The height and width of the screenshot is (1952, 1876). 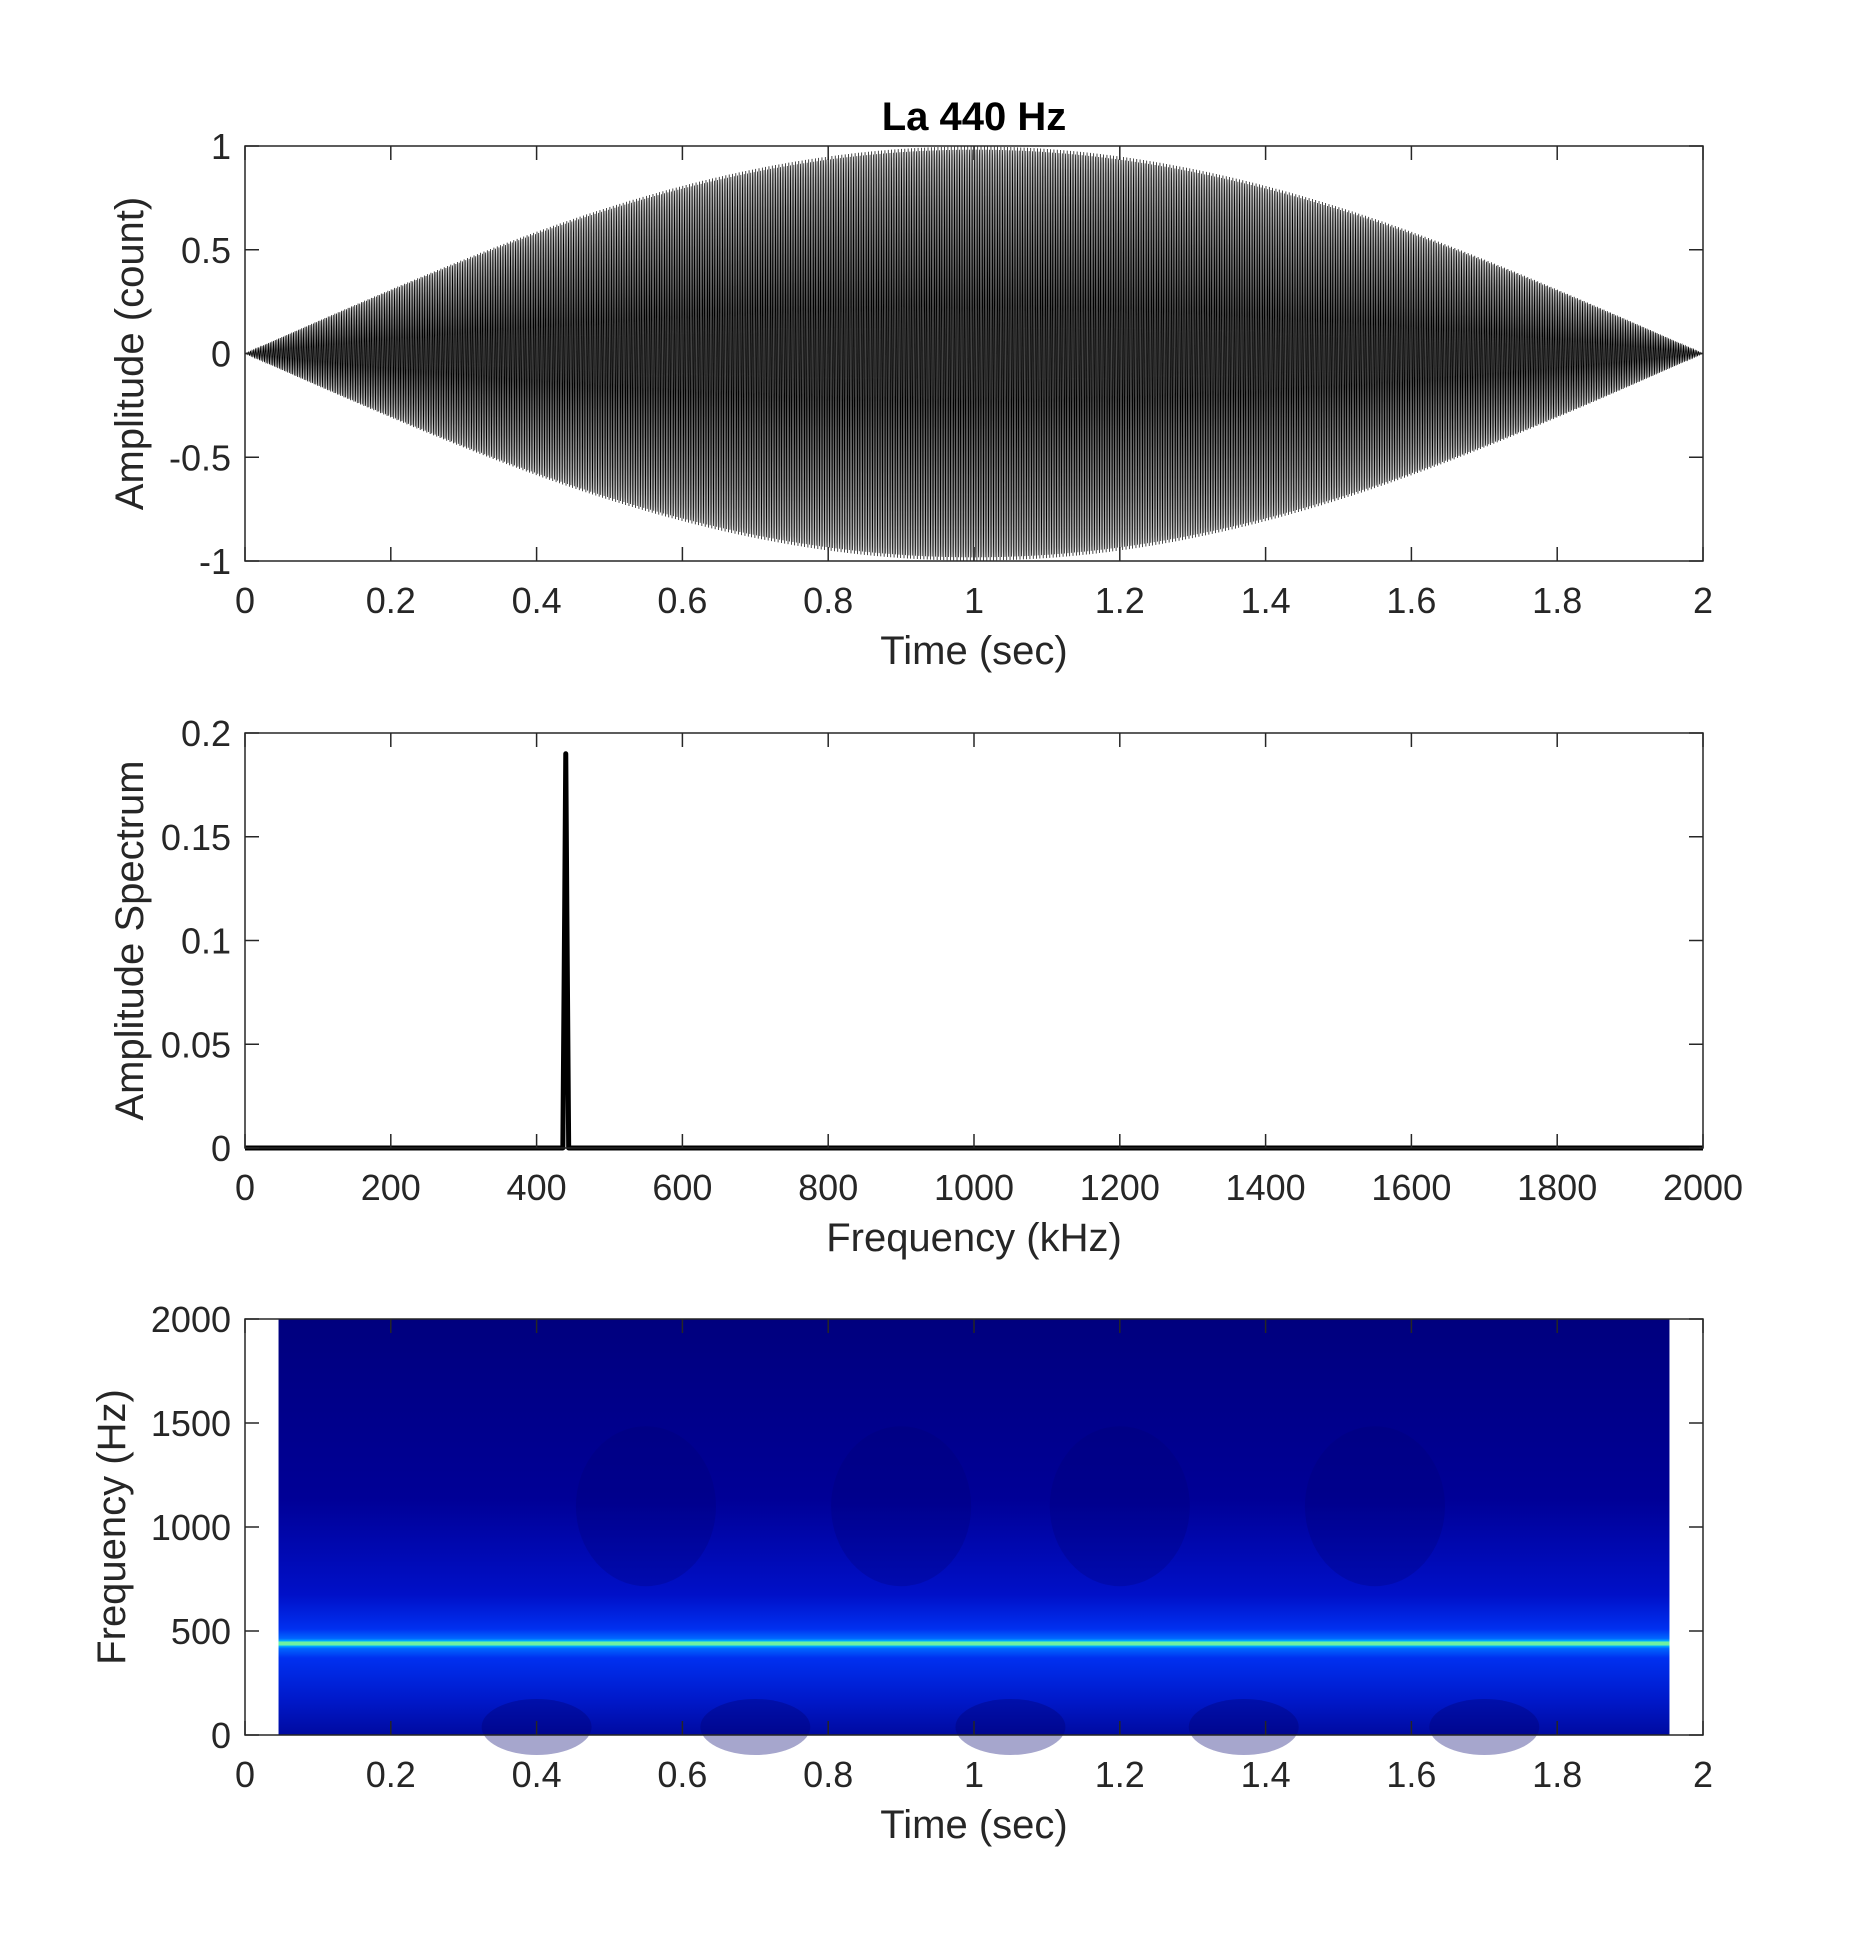 What do you see at coordinates (1120, 1187) in the screenshot?
I see `x-tick-label: 1200` at bounding box center [1120, 1187].